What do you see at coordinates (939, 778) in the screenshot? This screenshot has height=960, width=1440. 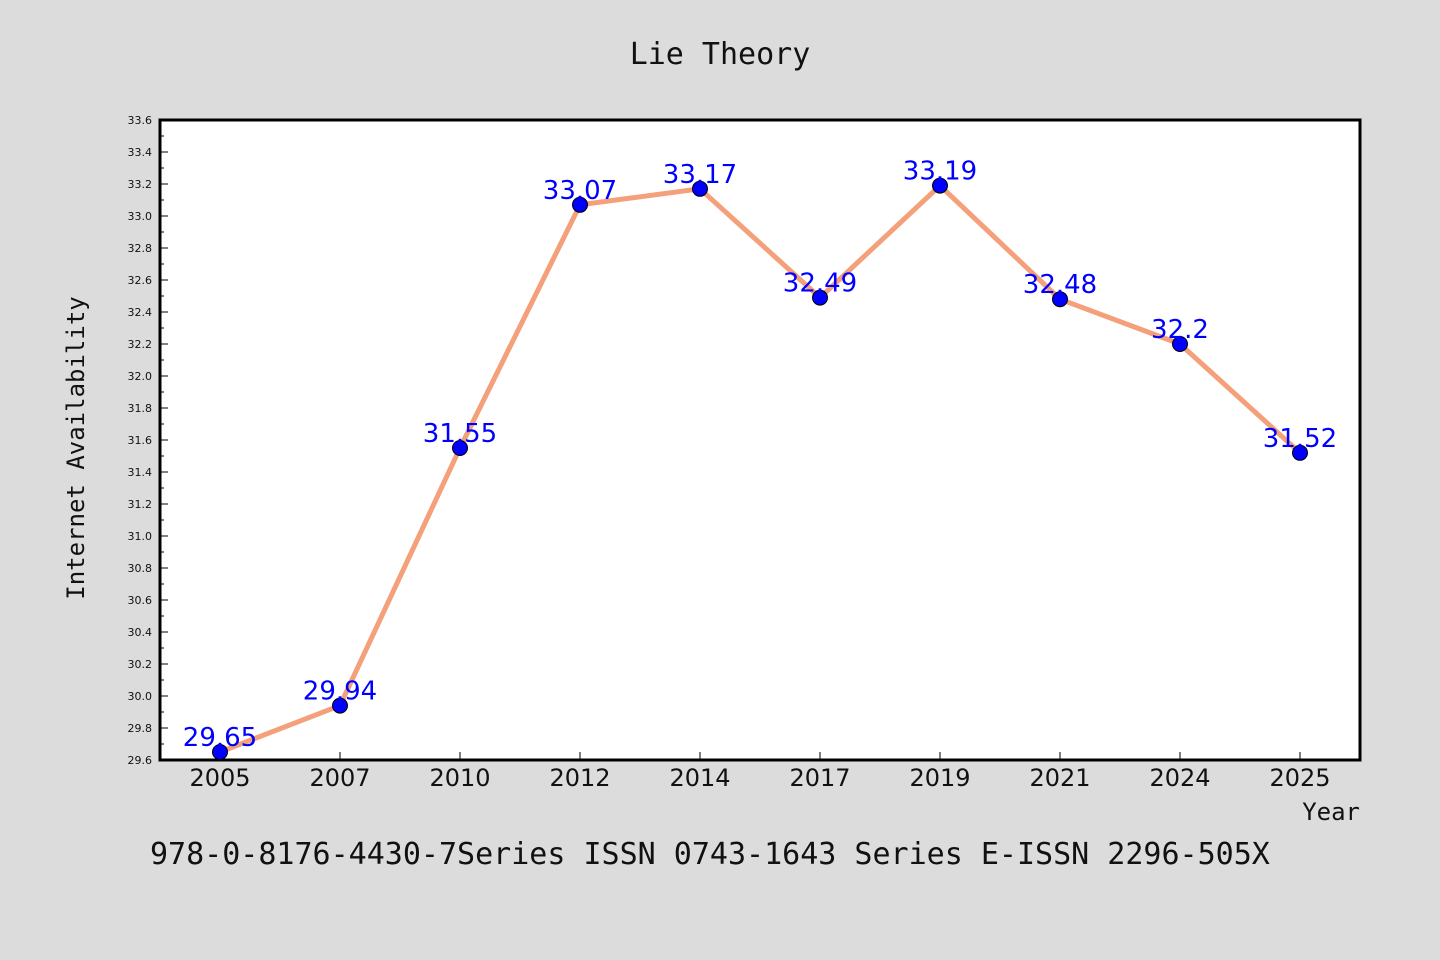 I see `x-tick-label: 2019` at bounding box center [939, 778].